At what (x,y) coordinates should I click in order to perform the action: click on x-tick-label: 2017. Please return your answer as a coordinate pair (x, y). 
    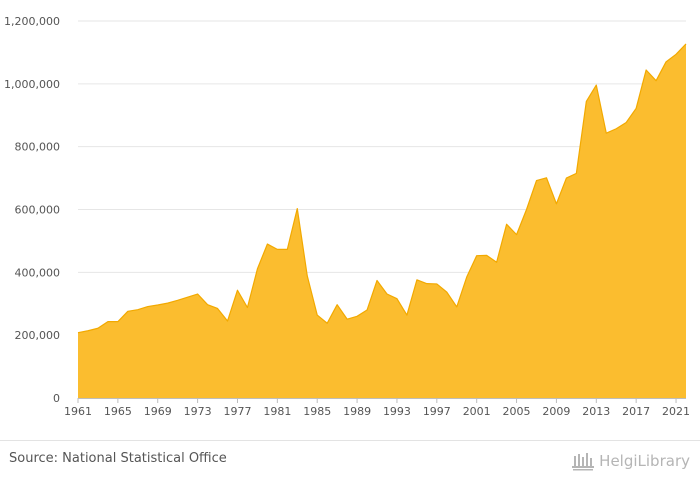
    Looking at the image, I should click on (636, 411).